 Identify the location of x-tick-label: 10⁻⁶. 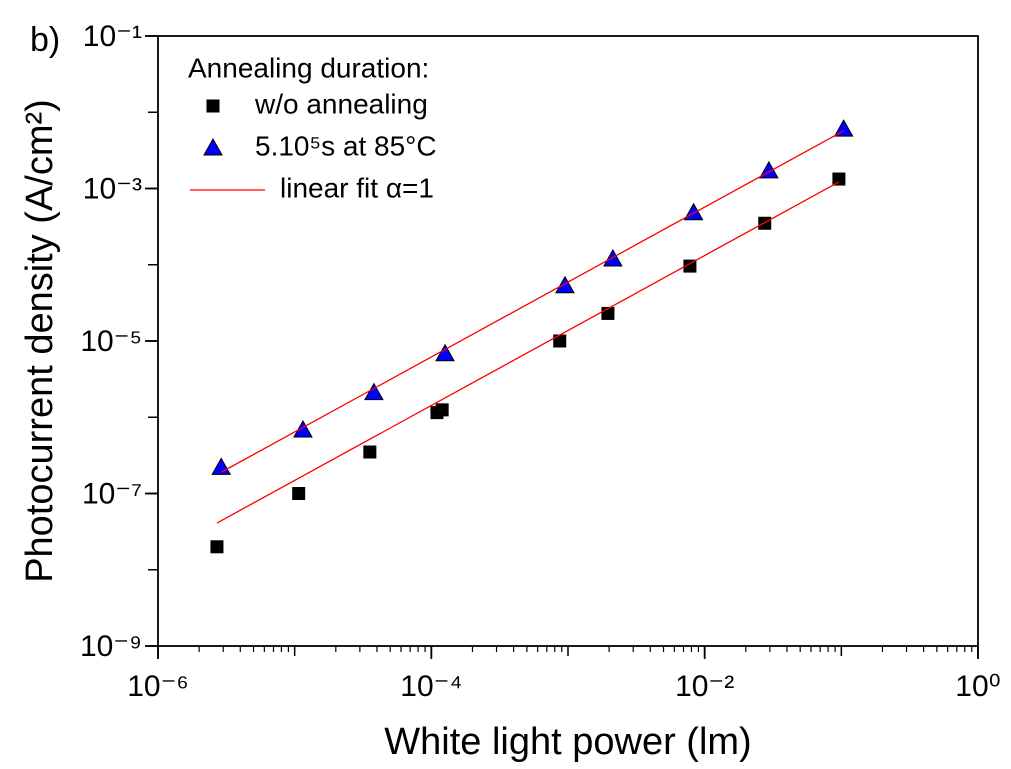
(158, 686).